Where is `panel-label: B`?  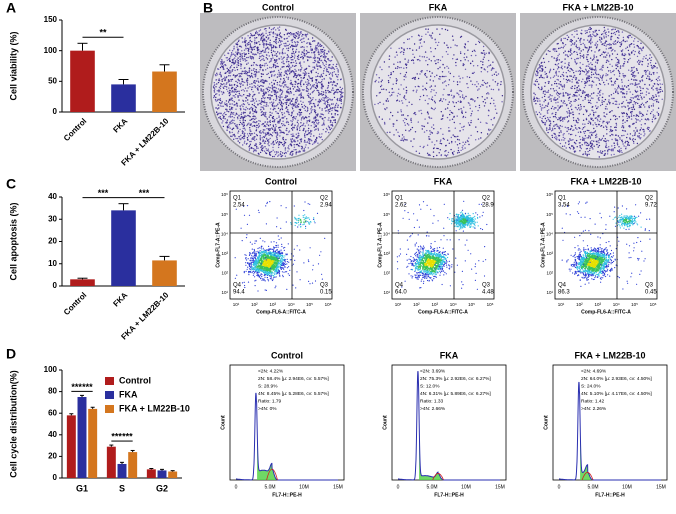
panel-label: B is located at coordinates (208, 8).